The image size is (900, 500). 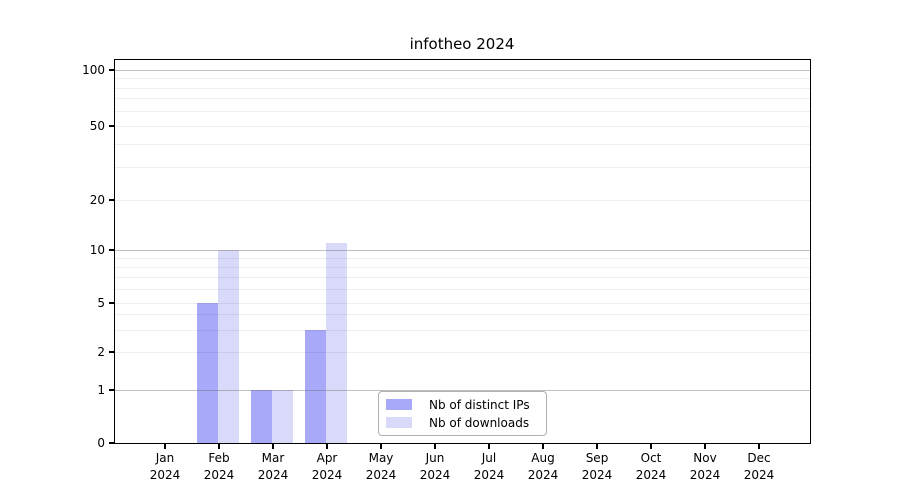 What do you see at coordinates (759, 458) in the screenshot?
I see `x-tick-month: Dec` at bounding box center [759, 458].